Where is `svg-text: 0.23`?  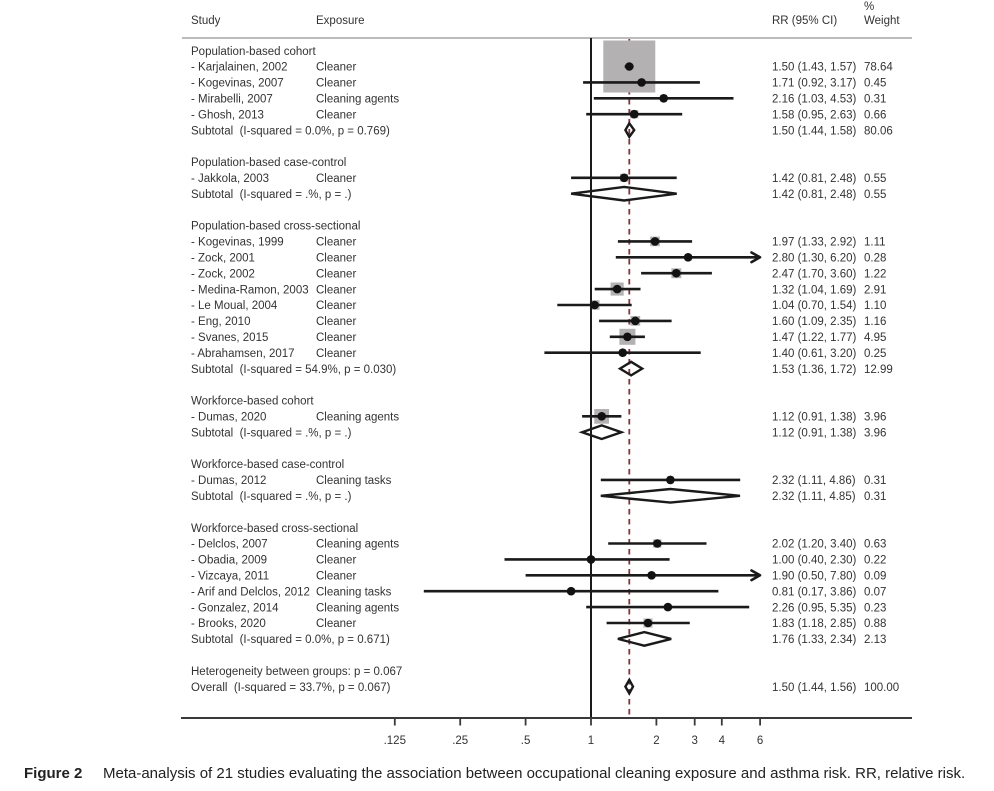
svg-text: 0.23 is located at coordinates (875, 608).